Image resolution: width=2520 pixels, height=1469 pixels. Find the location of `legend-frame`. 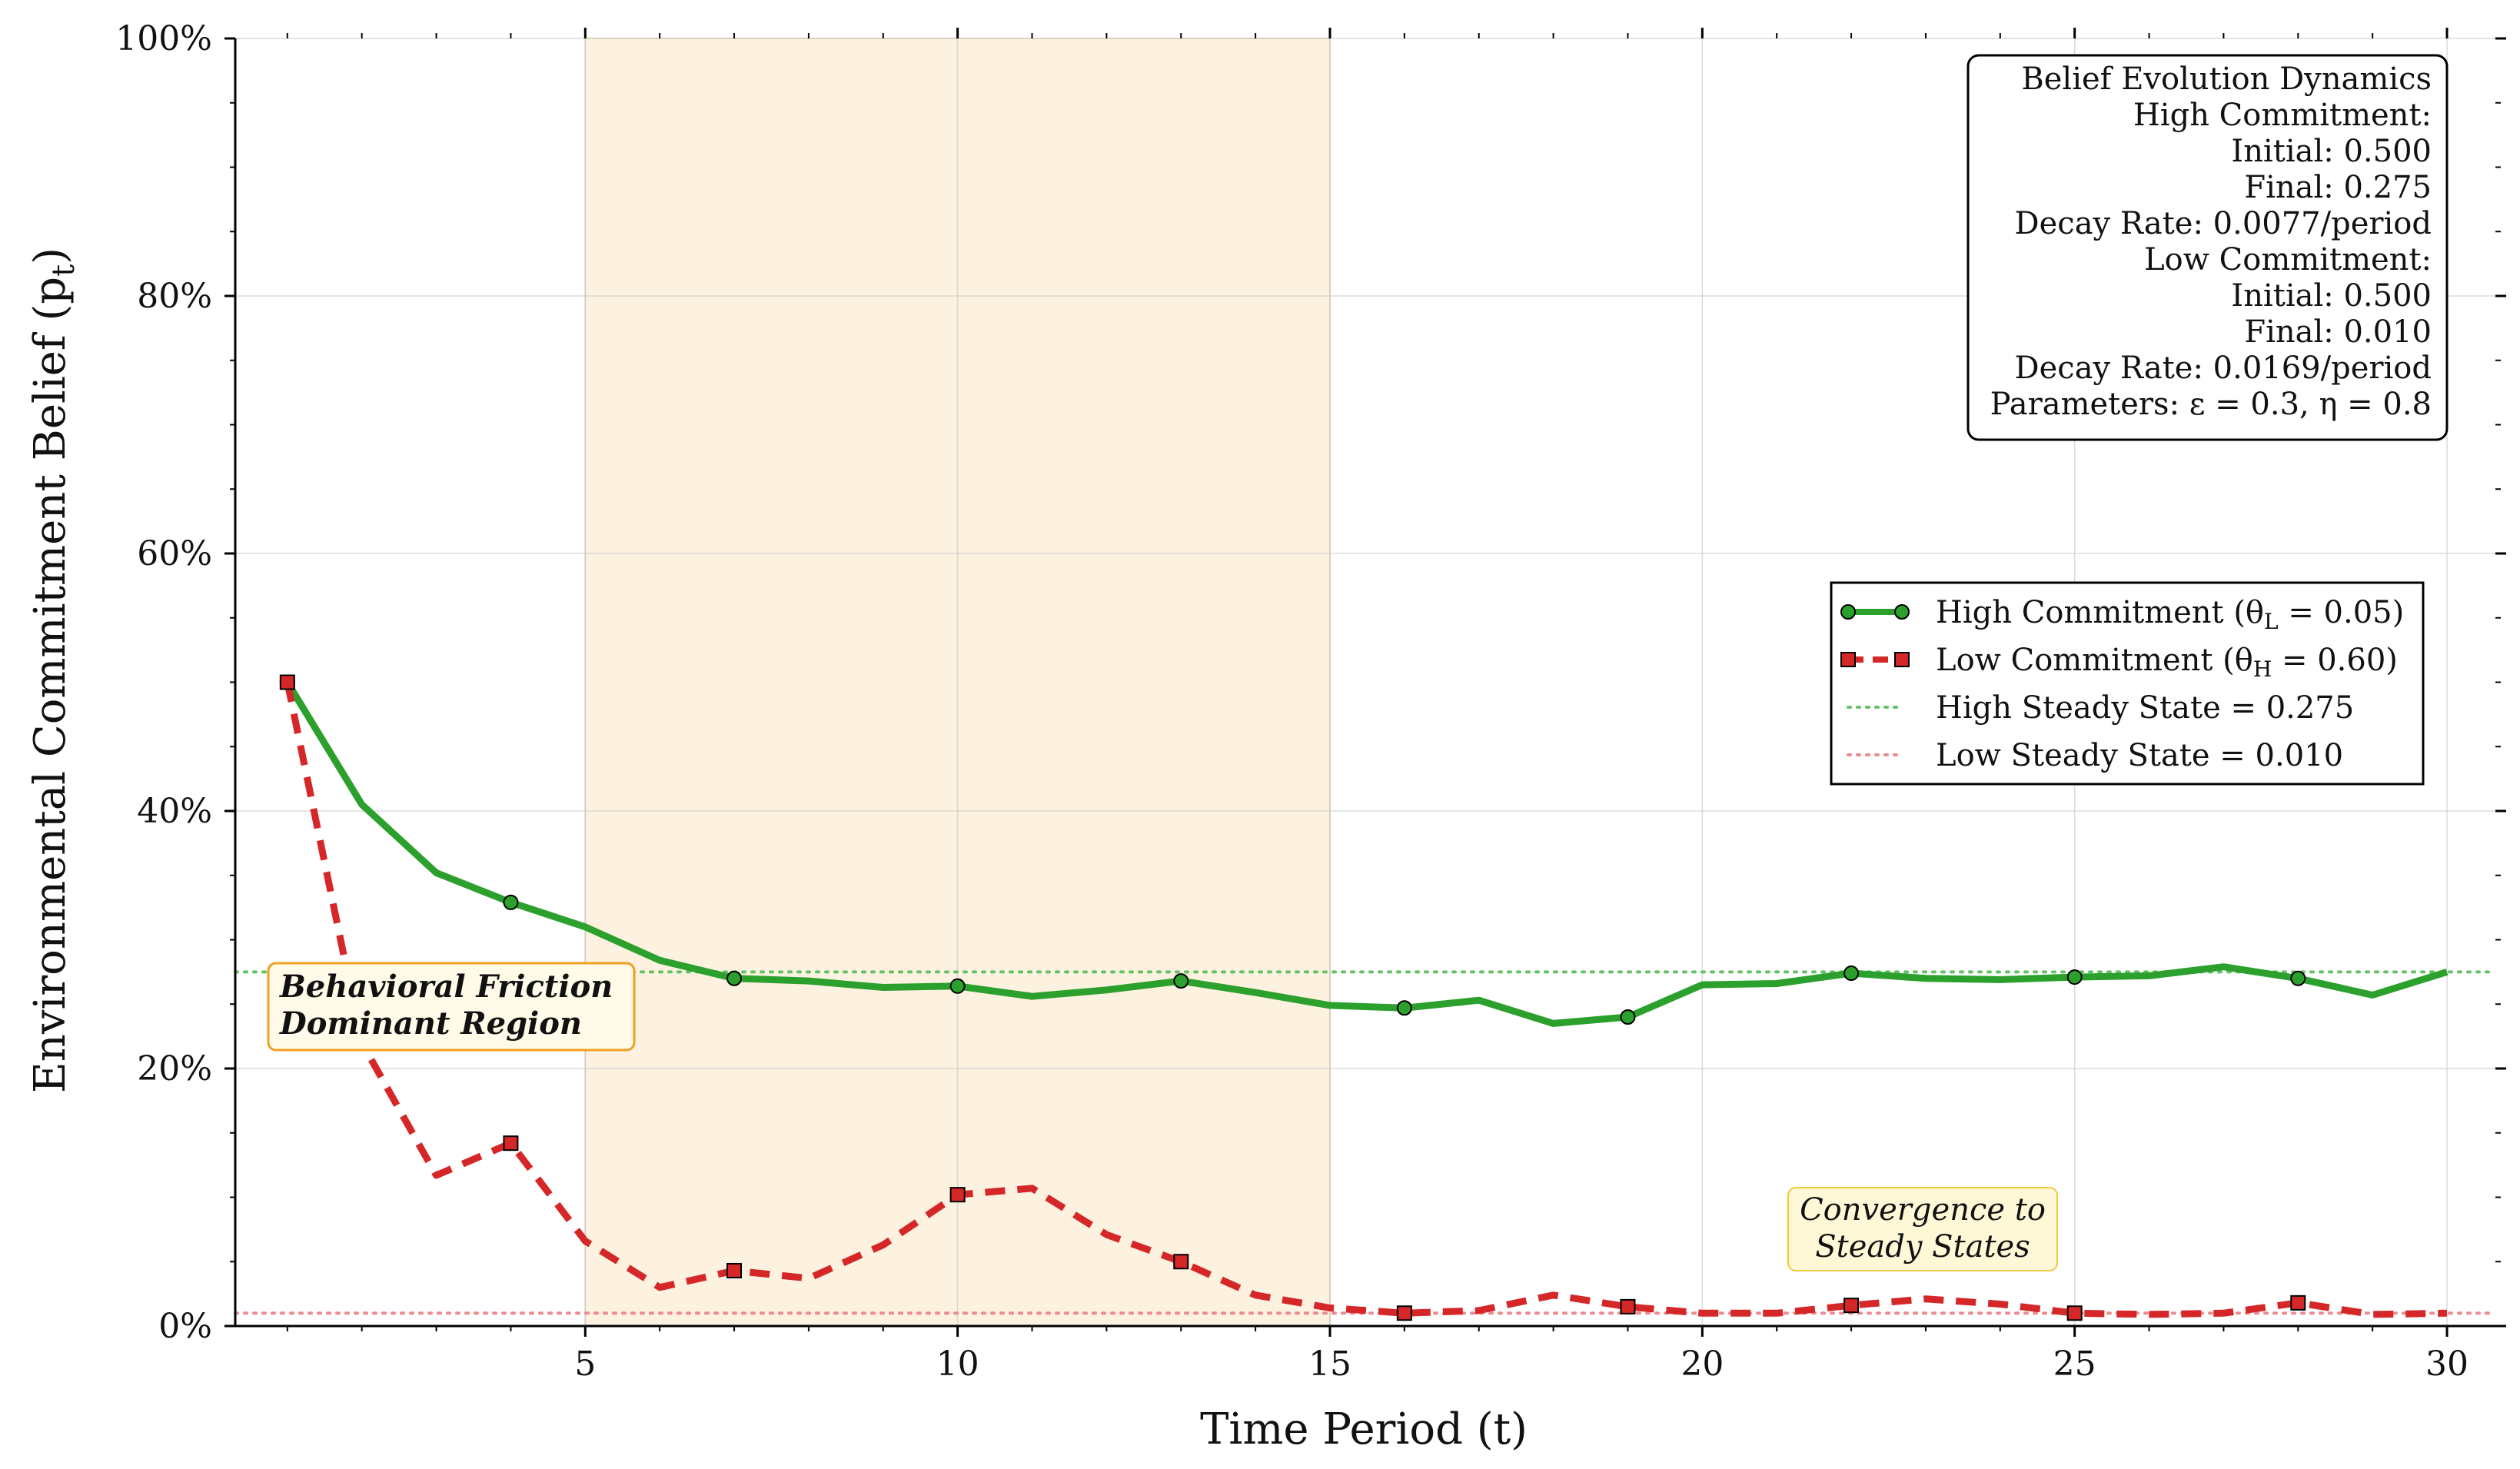

legend-frame is located at coordinates (2127, 683).